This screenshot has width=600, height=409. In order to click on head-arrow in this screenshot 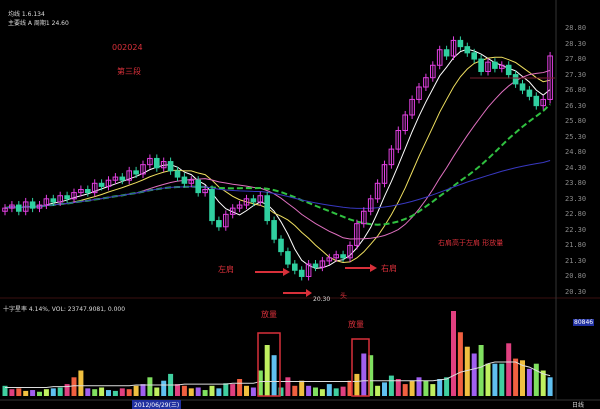, I will do `click(297, 293)`.